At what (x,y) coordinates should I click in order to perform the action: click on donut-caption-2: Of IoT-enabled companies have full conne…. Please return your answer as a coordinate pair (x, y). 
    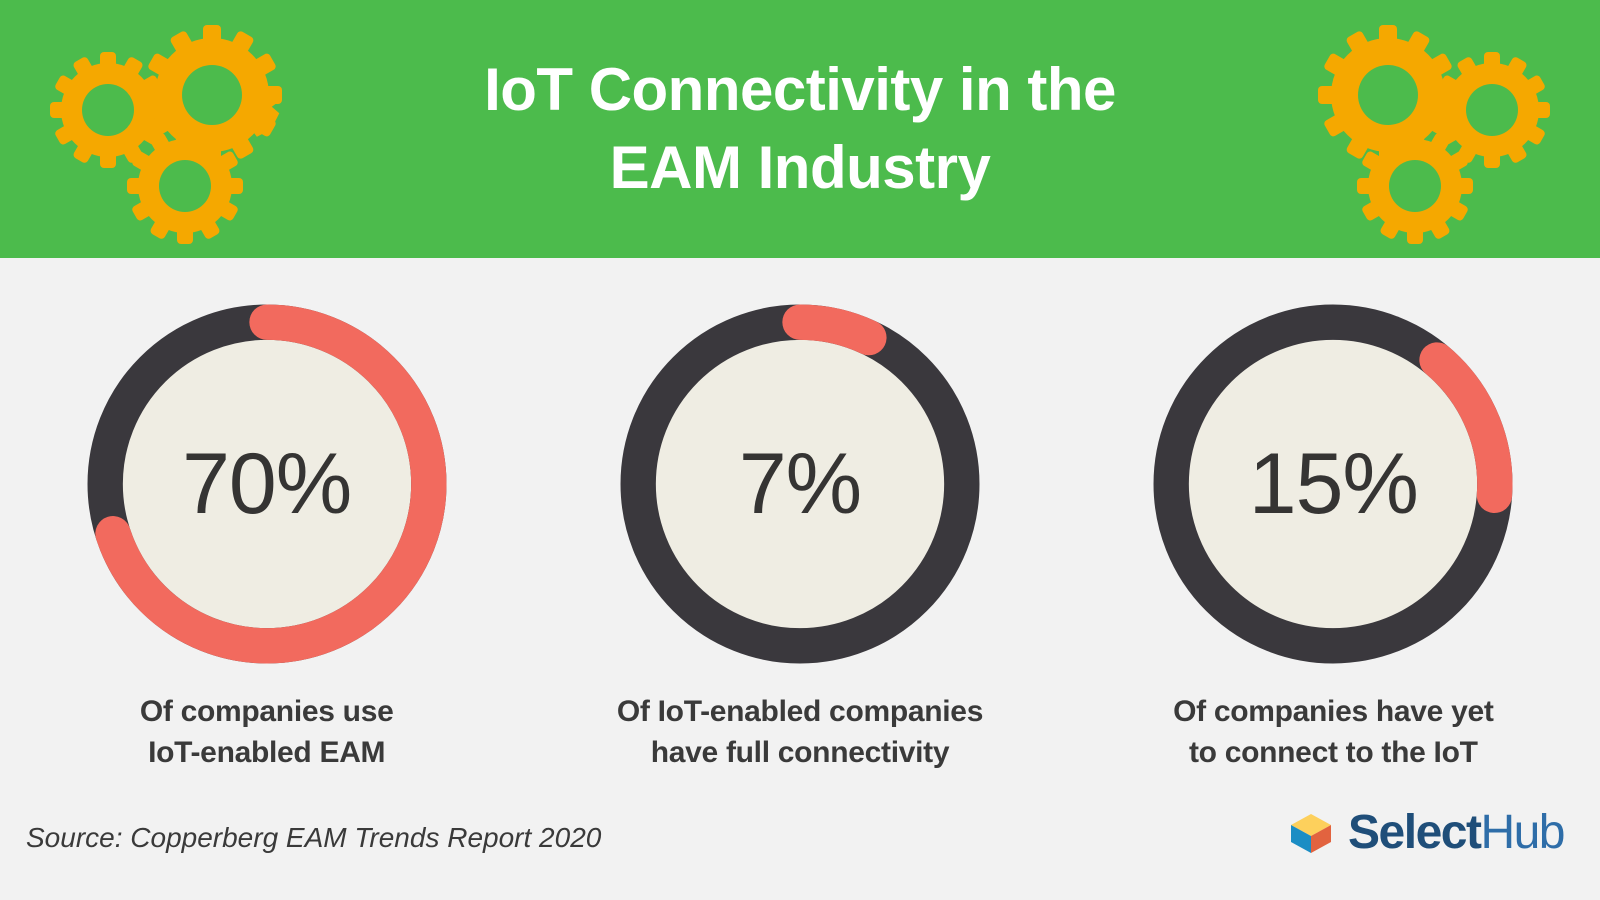
    Looking at the image, I should click on (800, 733).